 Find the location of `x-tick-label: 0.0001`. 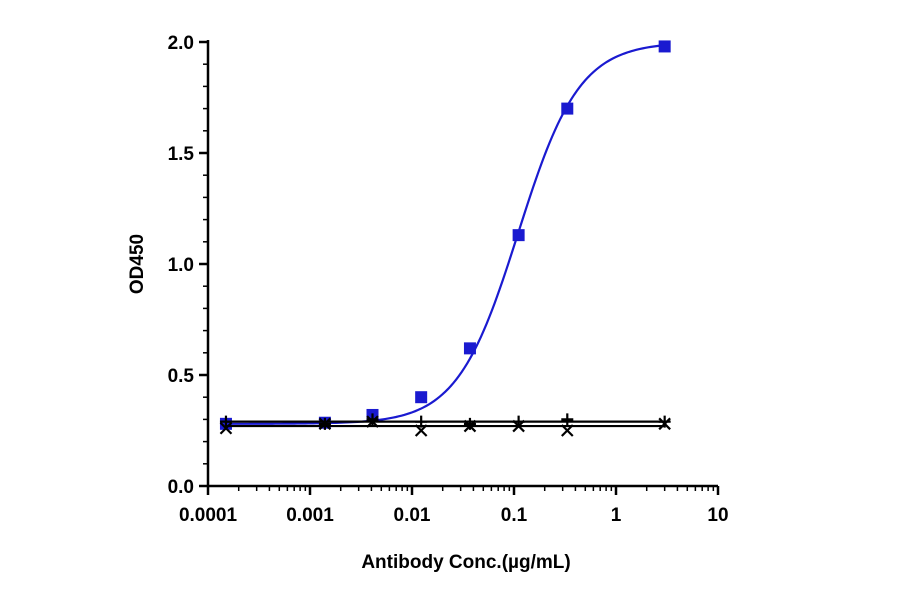

x-tick-label: 0.0001 is located at coordinates (208, 515).